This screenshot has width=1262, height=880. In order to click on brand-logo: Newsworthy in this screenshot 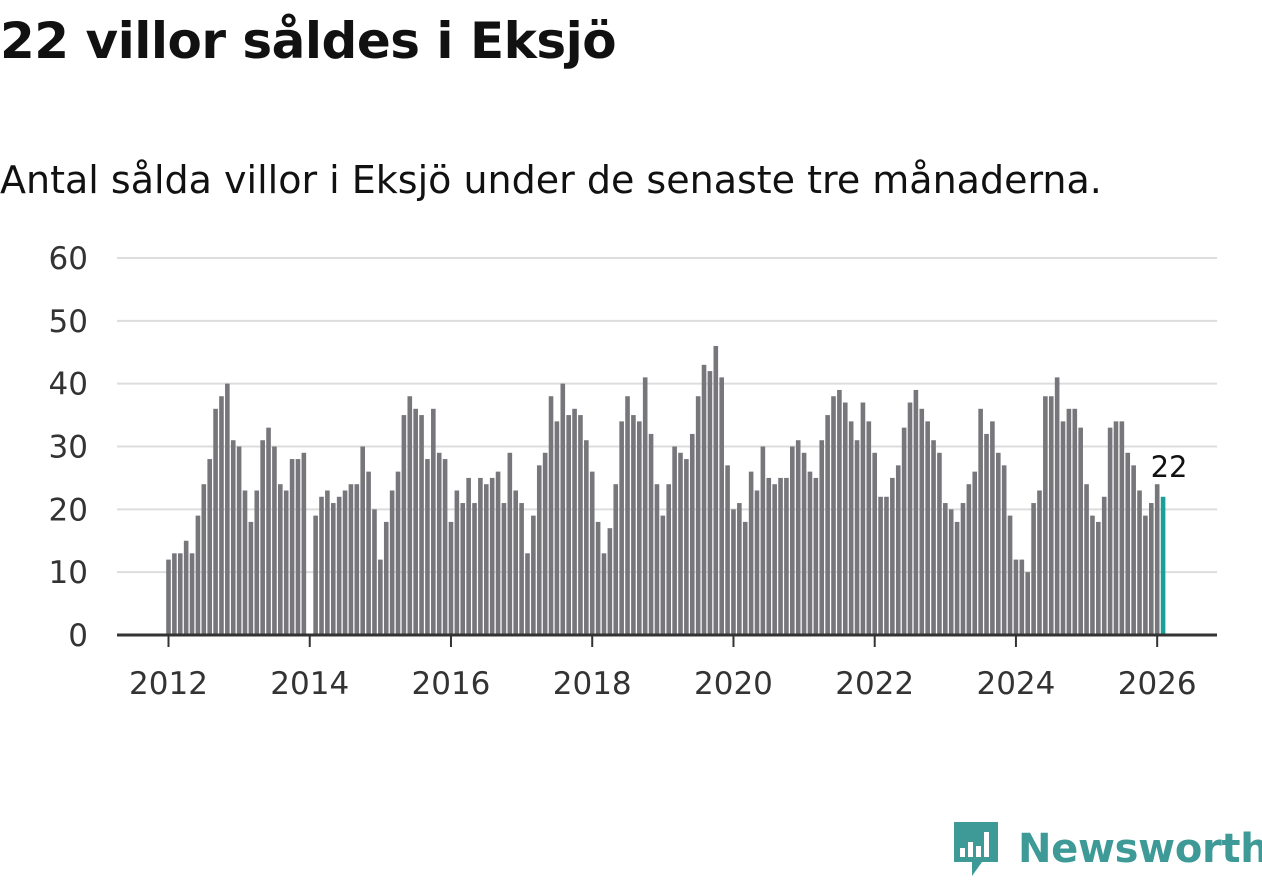, I will do `click(1106, 849)`.